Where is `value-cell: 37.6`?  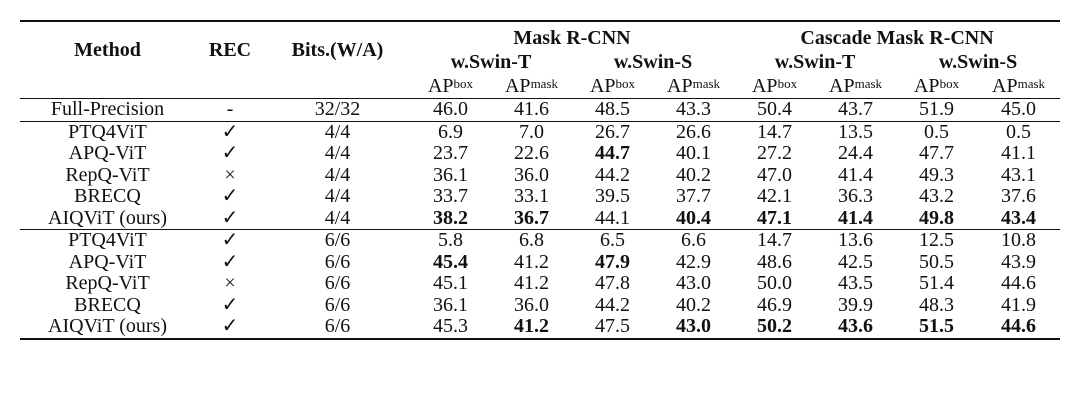
value-cell: 37.6 is located at coordinates (1019, 196).